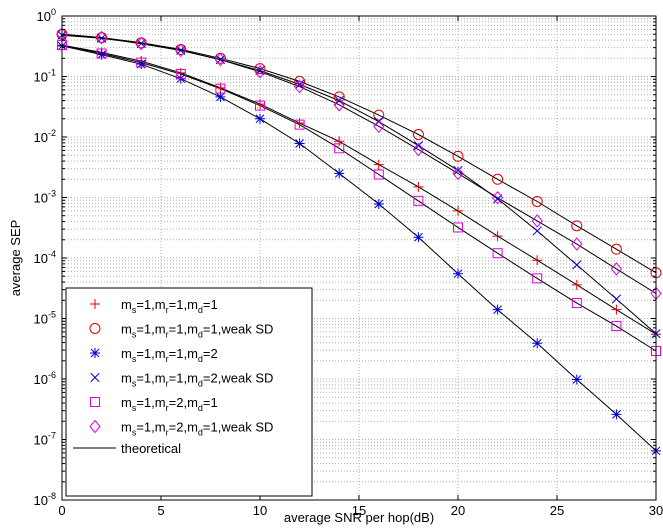 The image size is (663, 529). Describe the element at coordinates (61, 510) in the screenshot. I see `x-tick-label: 0` at that location.